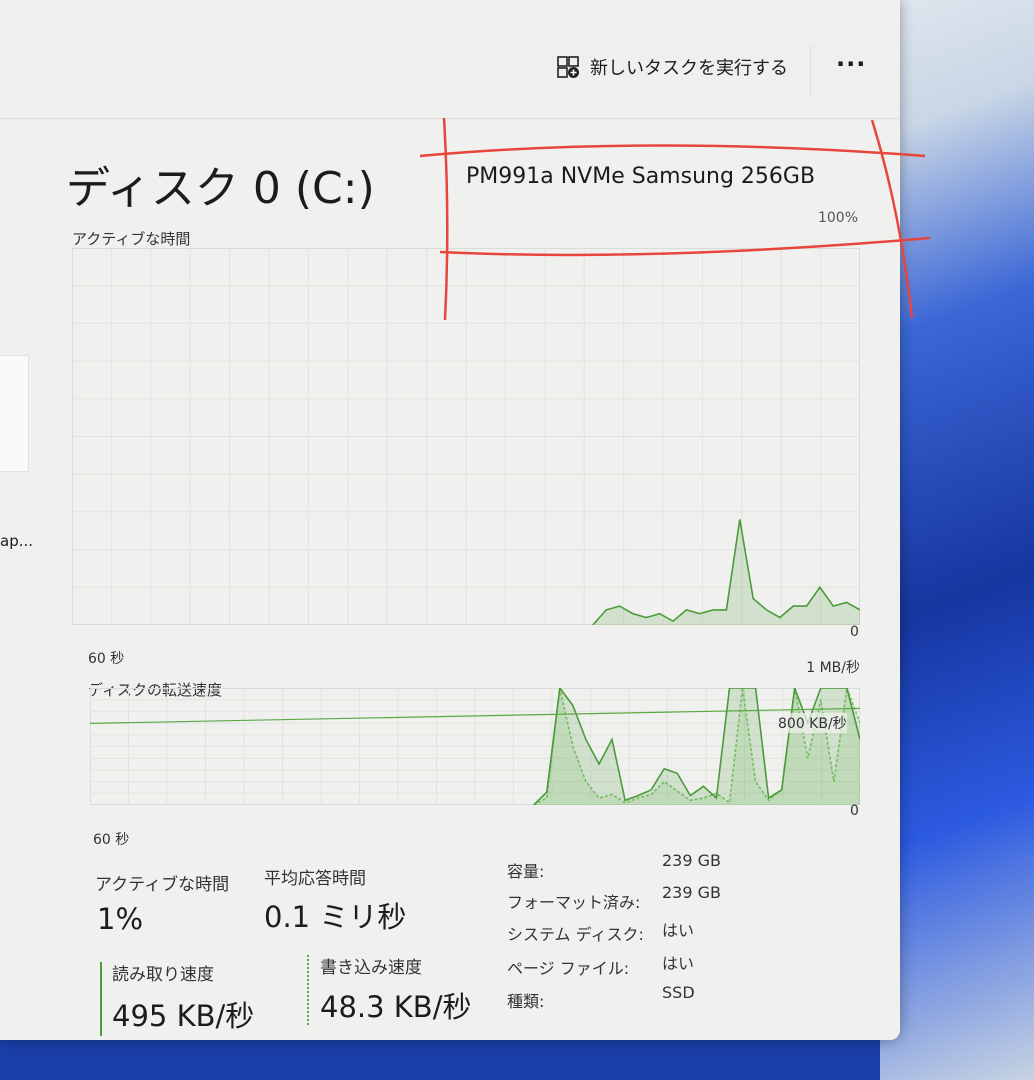 This screenshot has height=1080, width=1034. Describe the element at coordinates (106, 659) in the screenshot. I see `active-chart-timespan: 60 秒` at that location.